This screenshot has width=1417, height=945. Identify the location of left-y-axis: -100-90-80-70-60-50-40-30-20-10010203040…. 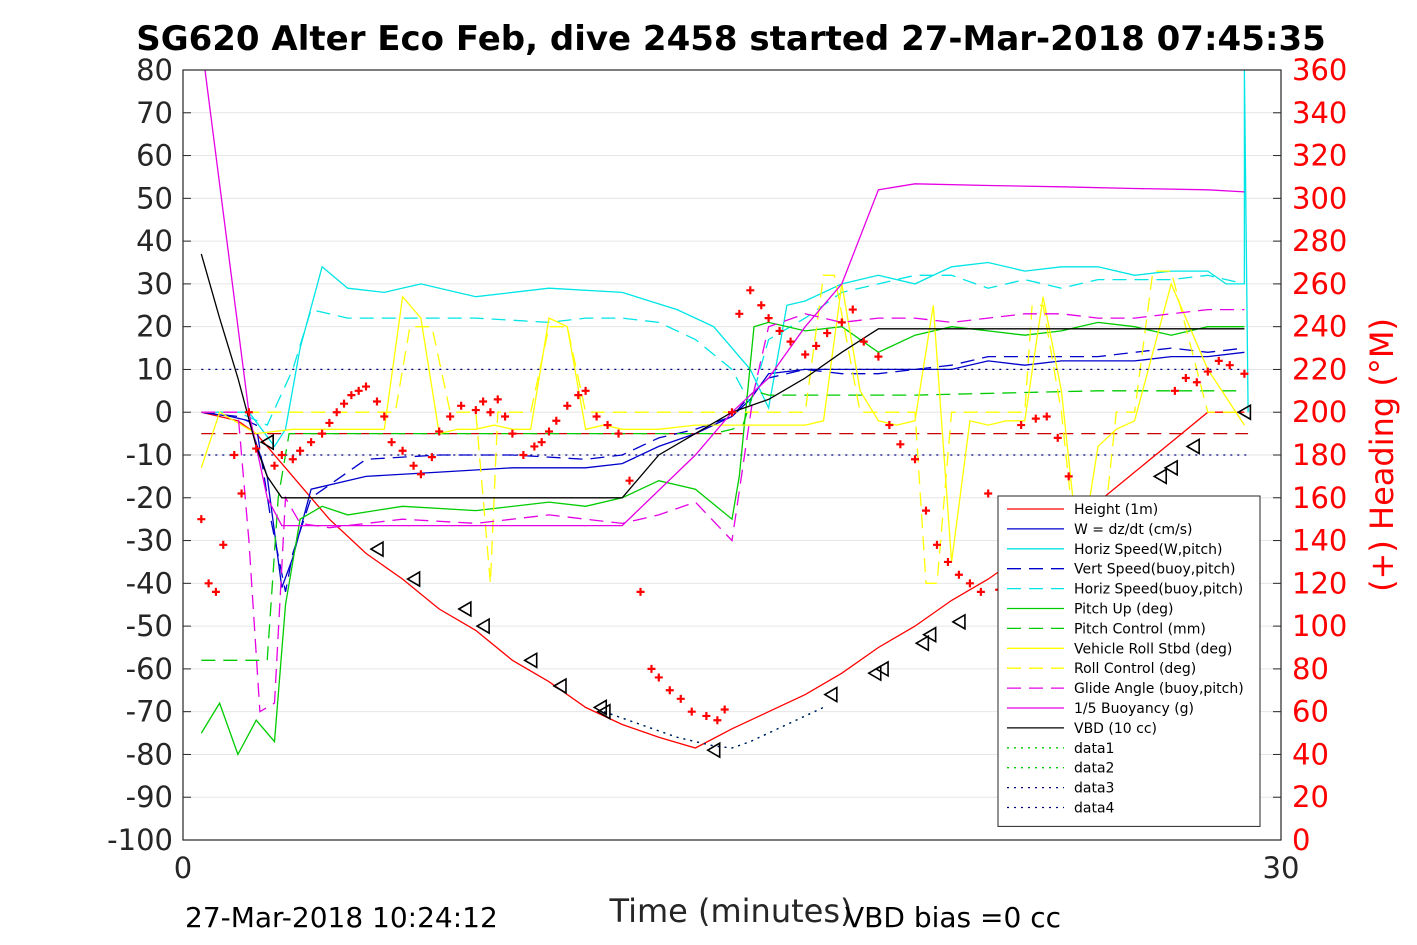
(149, 455).